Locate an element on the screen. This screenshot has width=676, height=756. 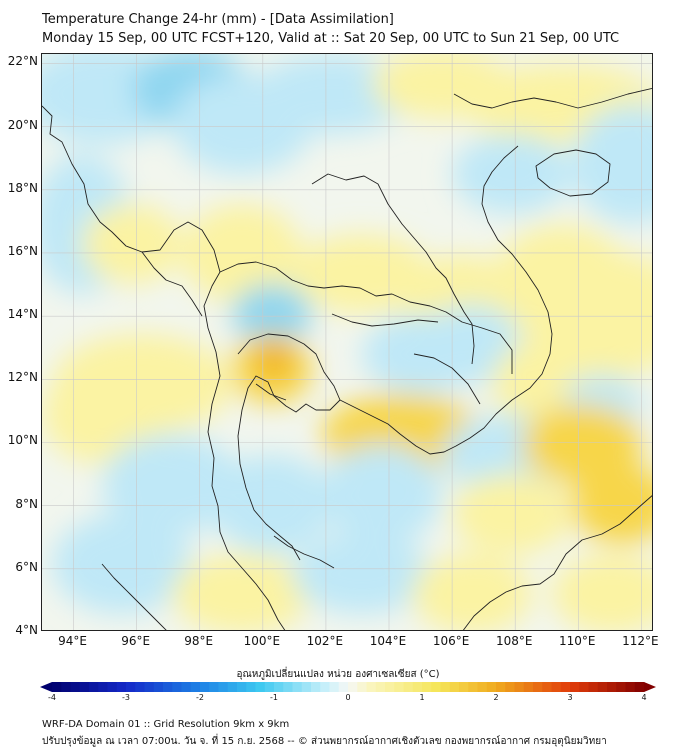
lon-label: 102°E is located at coordinates (325, 641).